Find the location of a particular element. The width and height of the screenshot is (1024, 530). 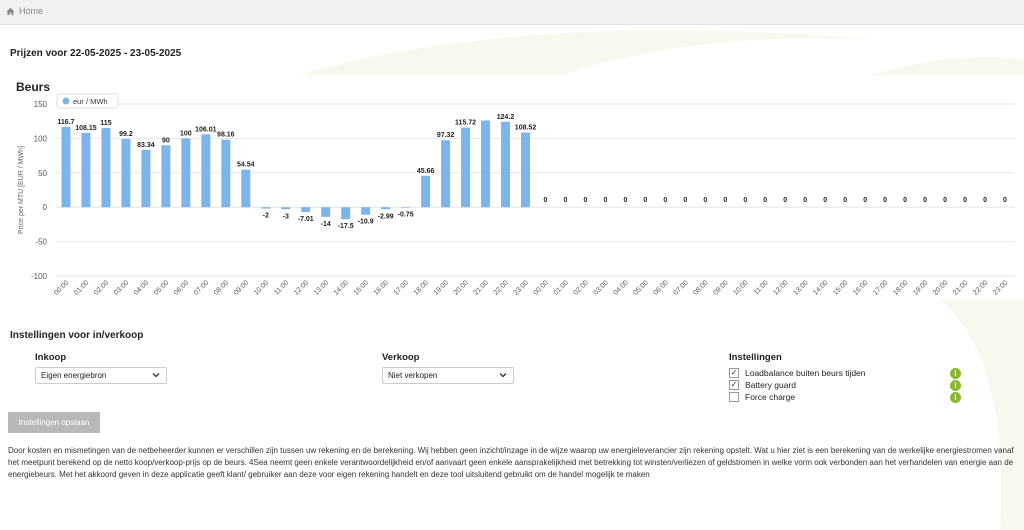

legend-marker is located at coordinates (66, 101).